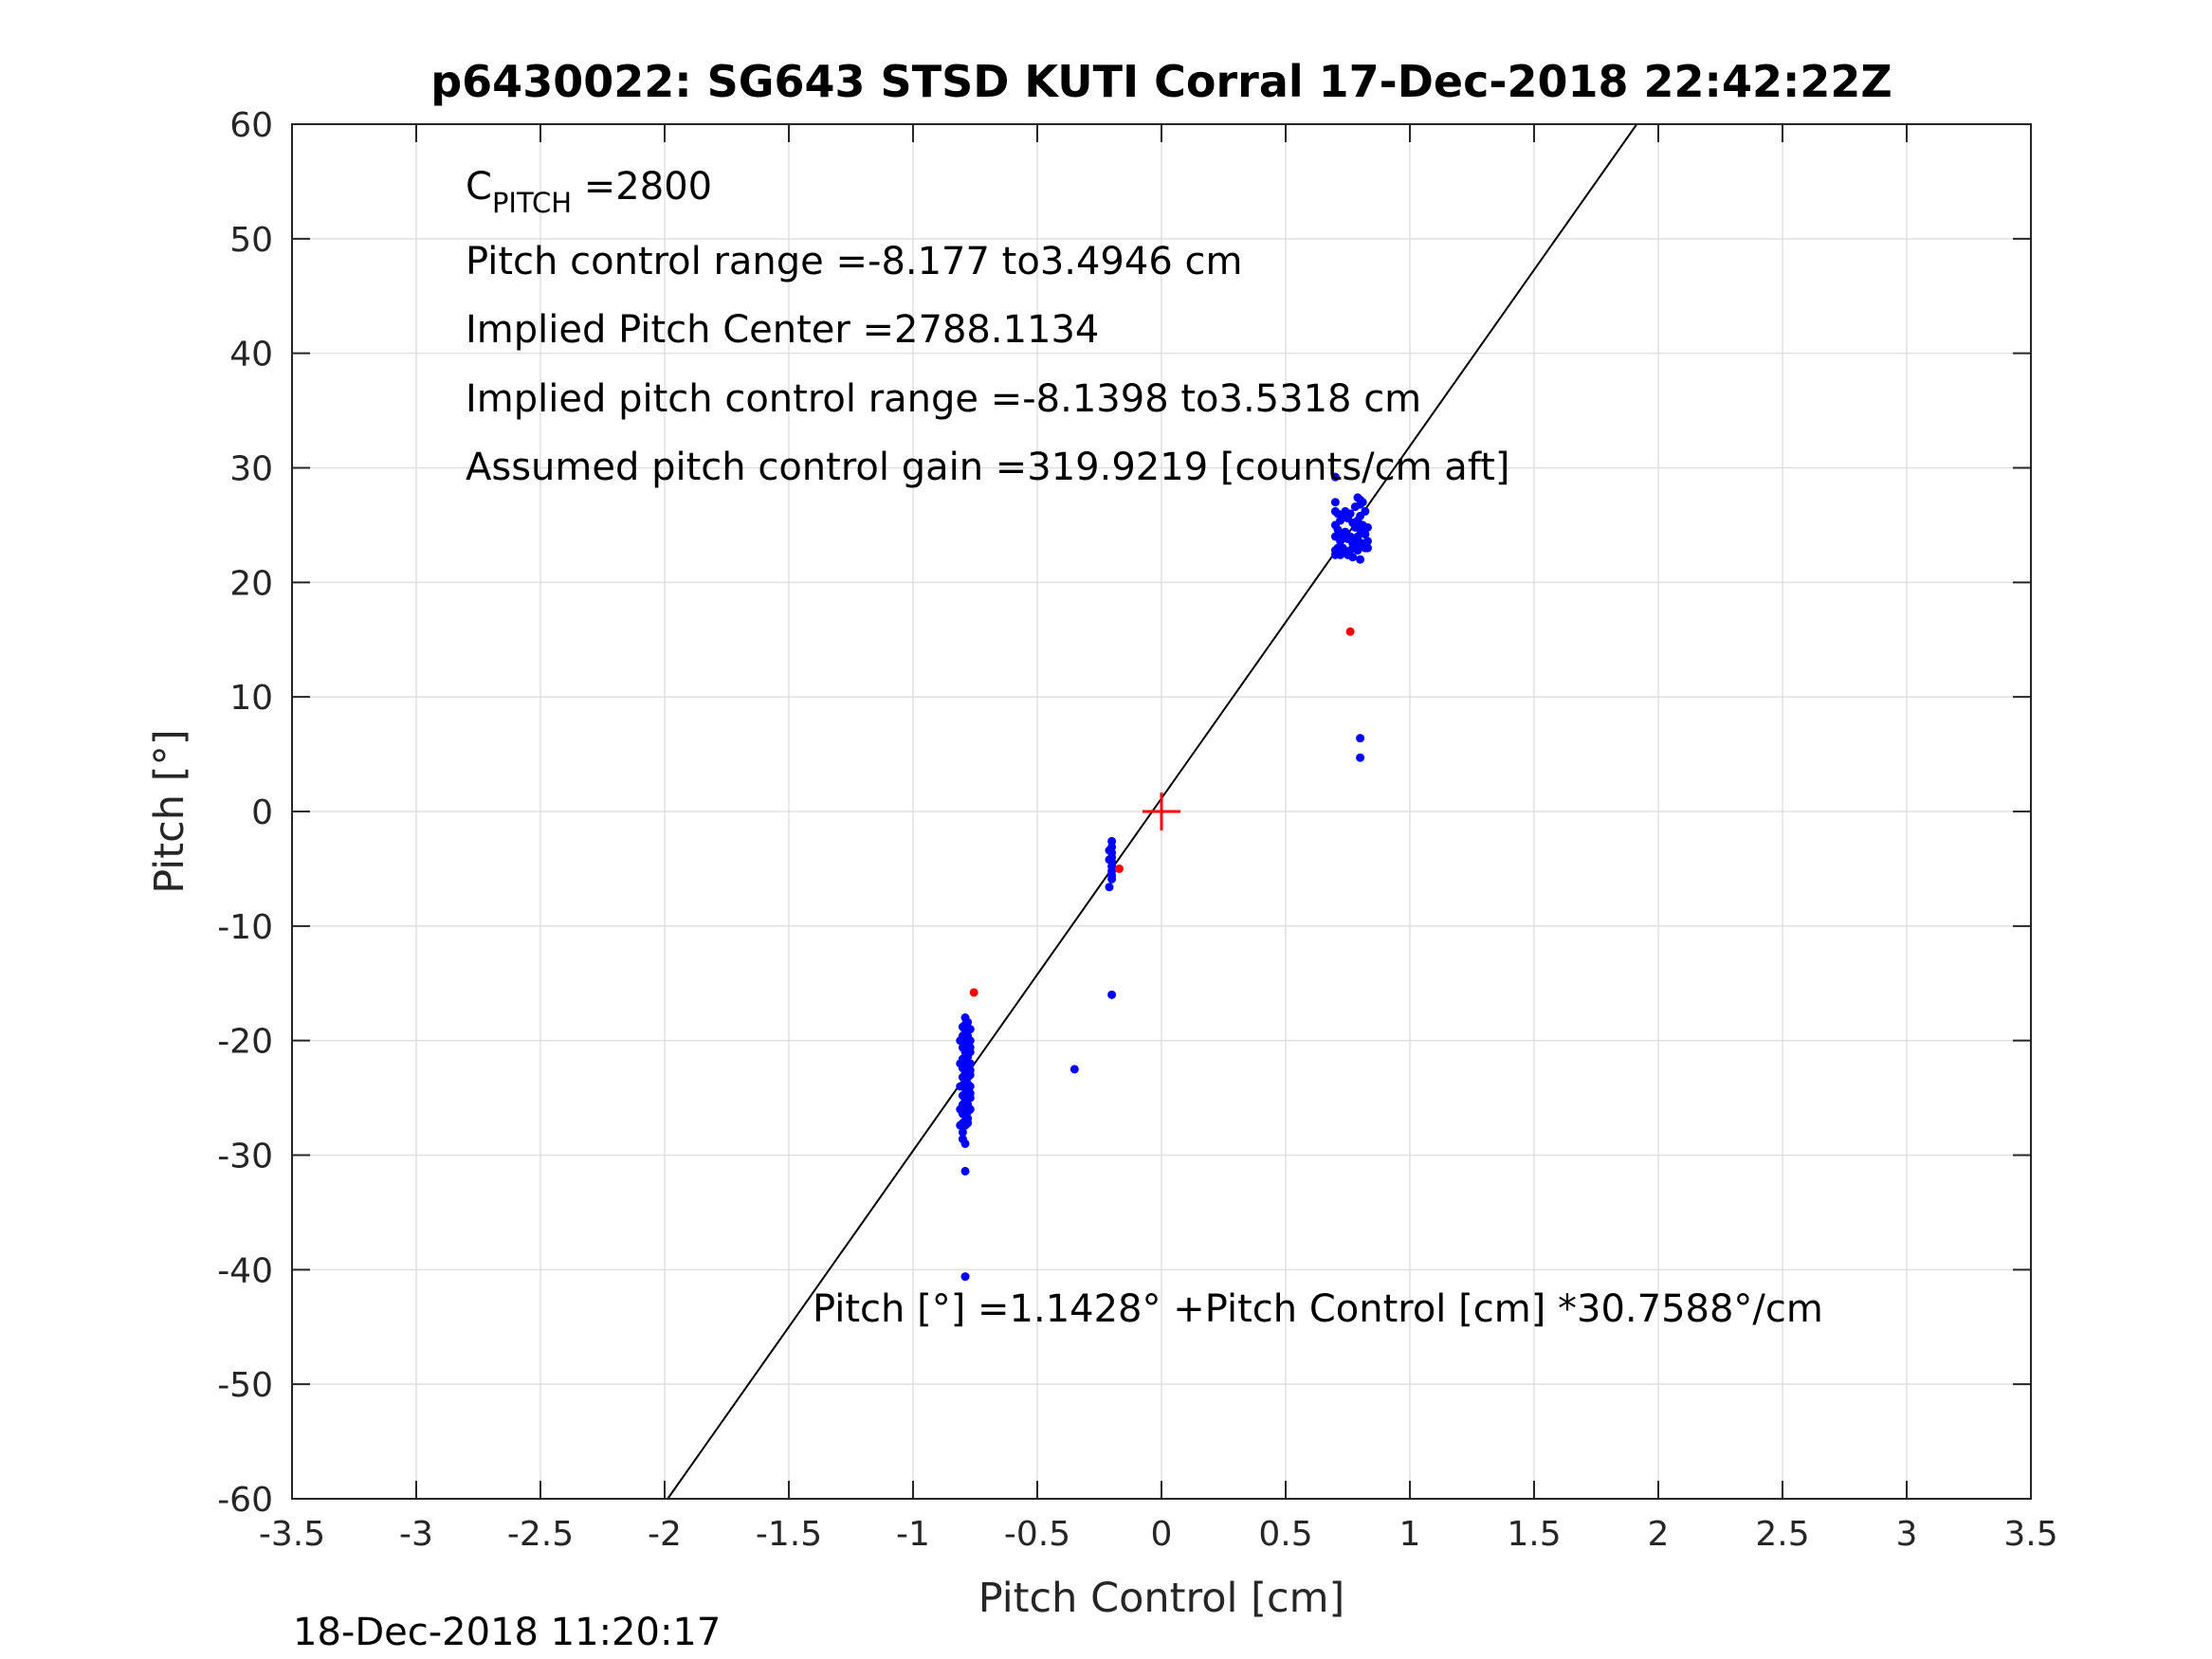 This screenshot has height=1659, width=2212. Describe the element at coordinates (782, 330) in the screenshot. I see `implied-center-annotation: Implied Pitch Center =2788.1134` at that location.